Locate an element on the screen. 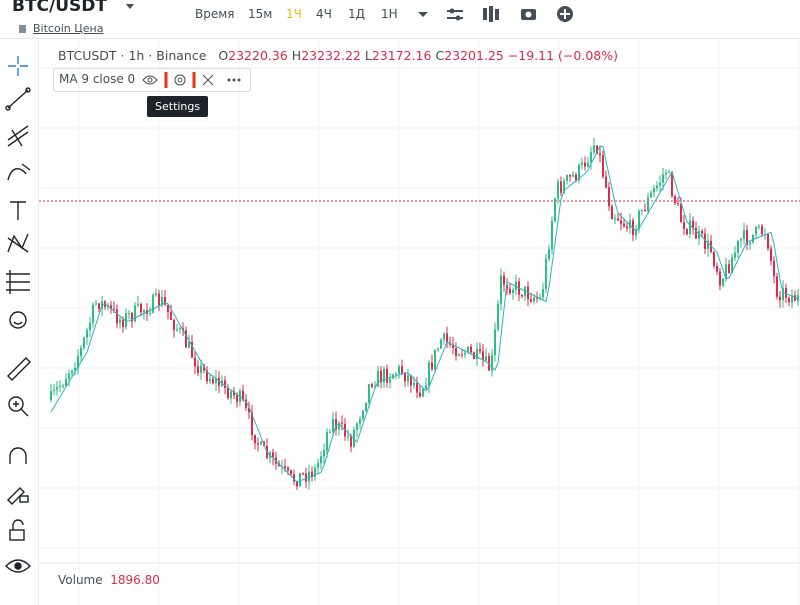  close-label: C is located at coordinates (440, 55).